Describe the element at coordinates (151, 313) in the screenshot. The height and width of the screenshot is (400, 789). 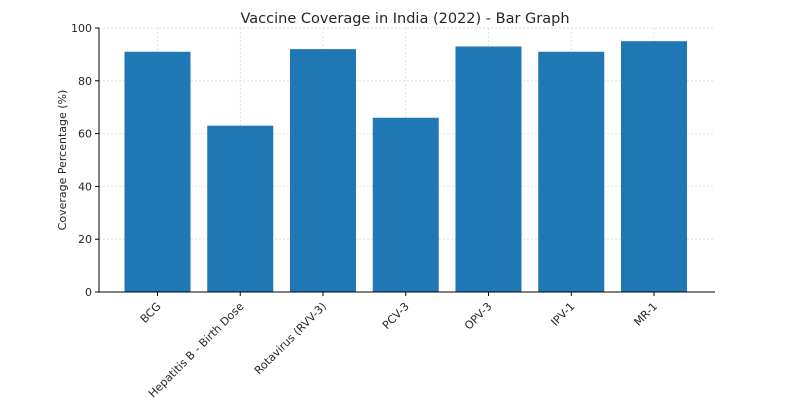
I see `x-tick-label: BCG` at that location.